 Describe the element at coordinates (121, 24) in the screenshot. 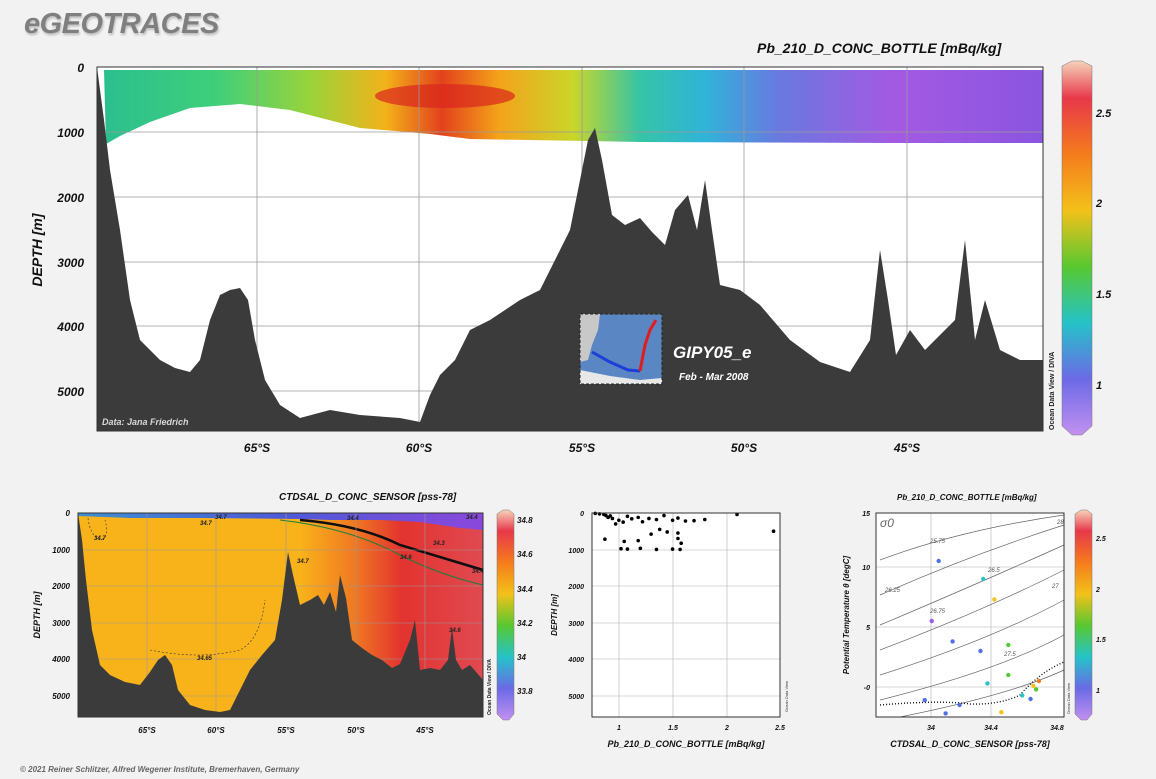

I see `egeotraces-logo: eGEOTRACES` at that location.